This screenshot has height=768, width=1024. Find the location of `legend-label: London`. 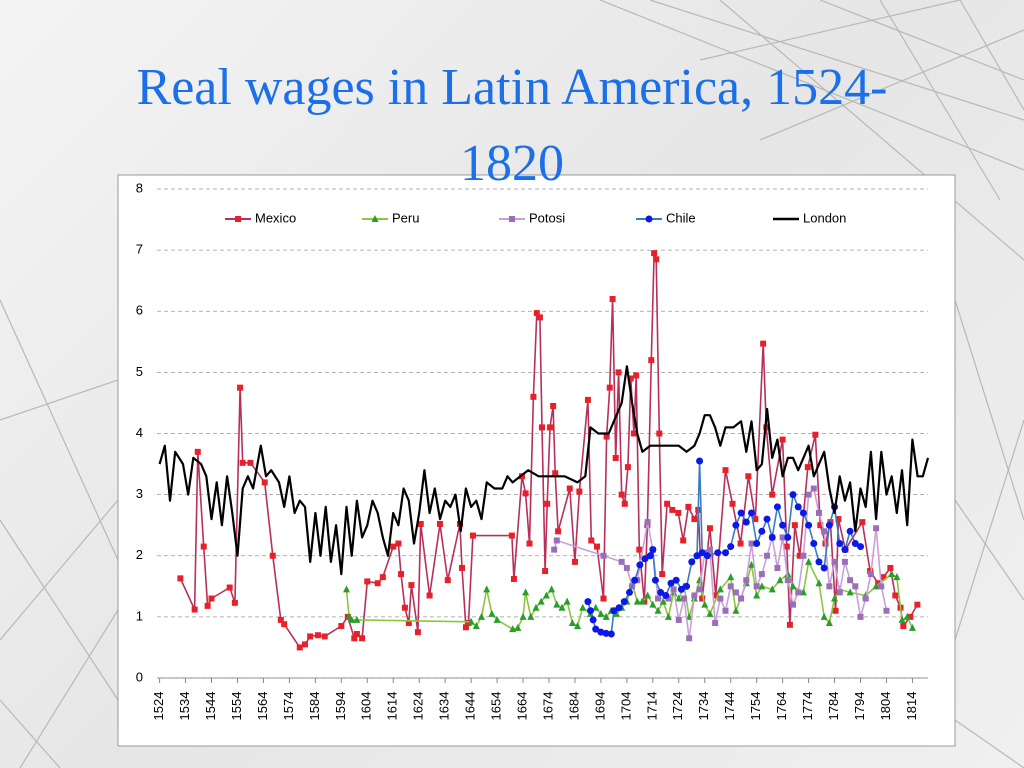

legend-label: London is located at coordinates (824, 217).